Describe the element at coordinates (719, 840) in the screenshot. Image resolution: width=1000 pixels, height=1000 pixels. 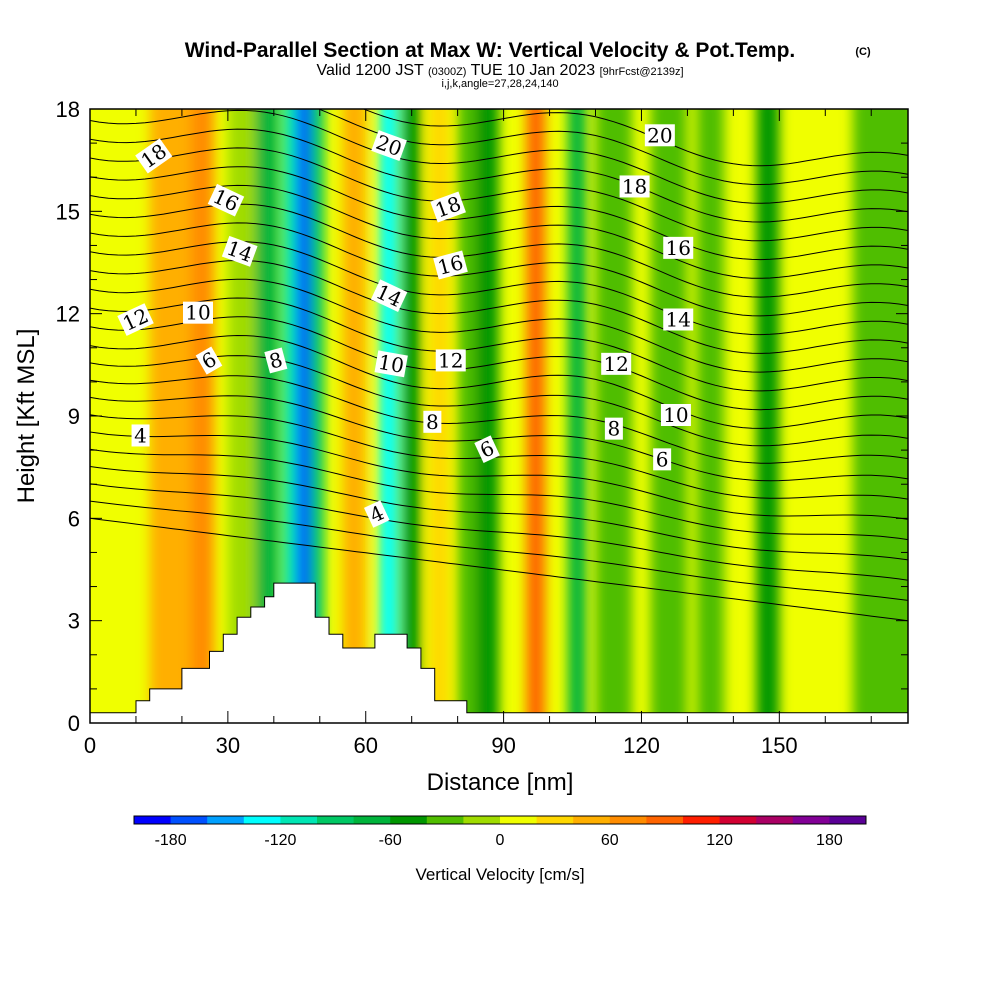
I see `colorbar-tick-label: 120` at that location.